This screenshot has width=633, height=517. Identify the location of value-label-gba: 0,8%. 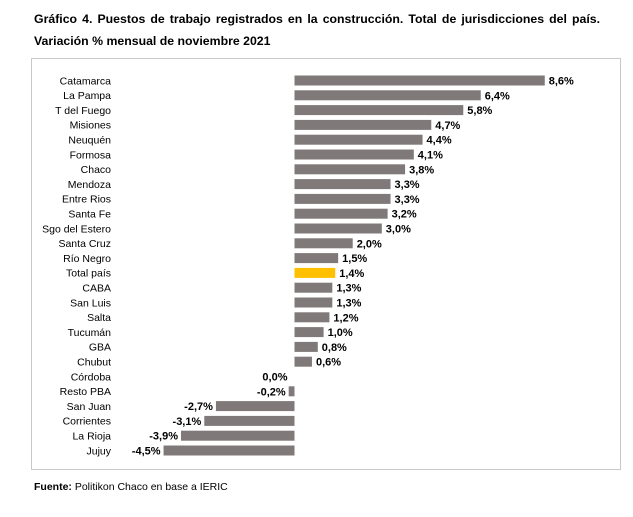
(334, 348).